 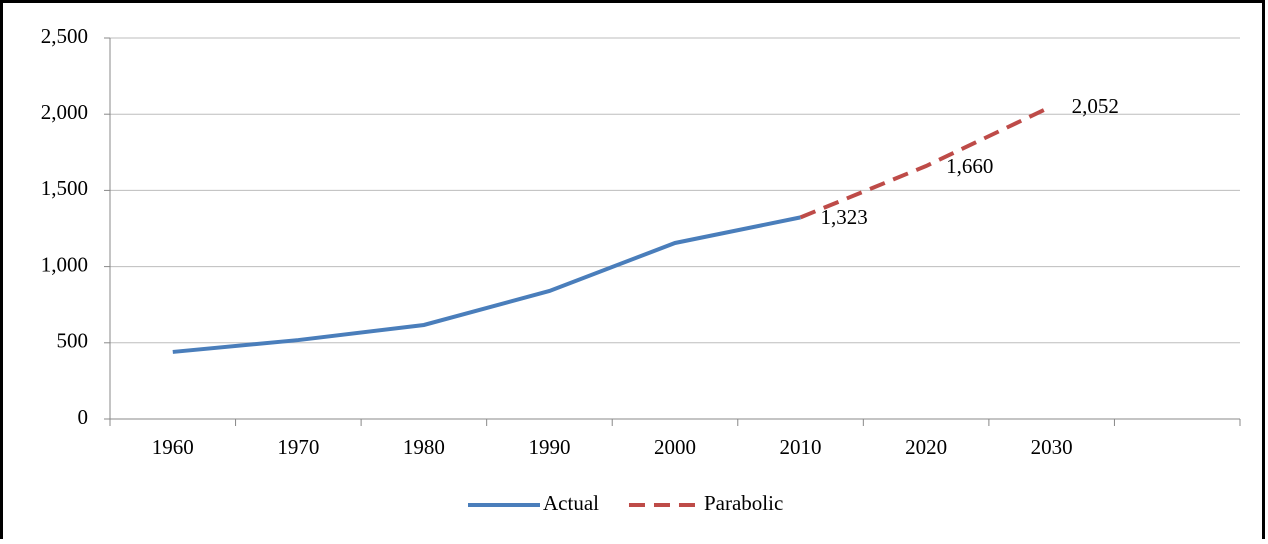 What do you see at coordinates (801, 447) in the screenshot?
I see `x-tick-label: 2010` at bounding box center [801, 447].